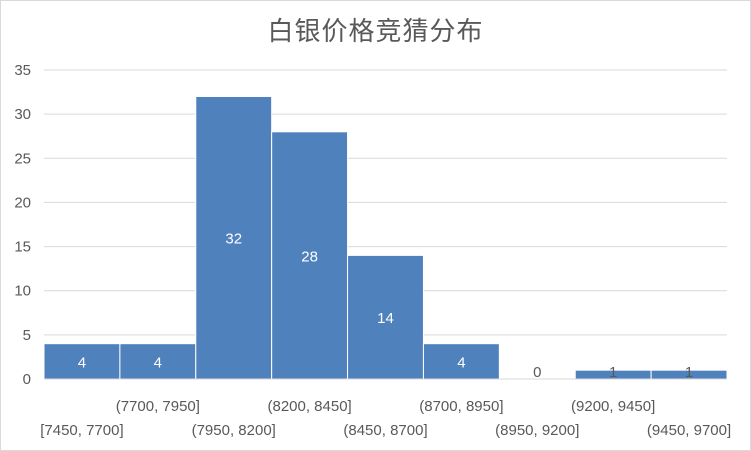 The height and width of the screenshot is (451, 751). I want to click on data-label: 14, so click(385, 318).